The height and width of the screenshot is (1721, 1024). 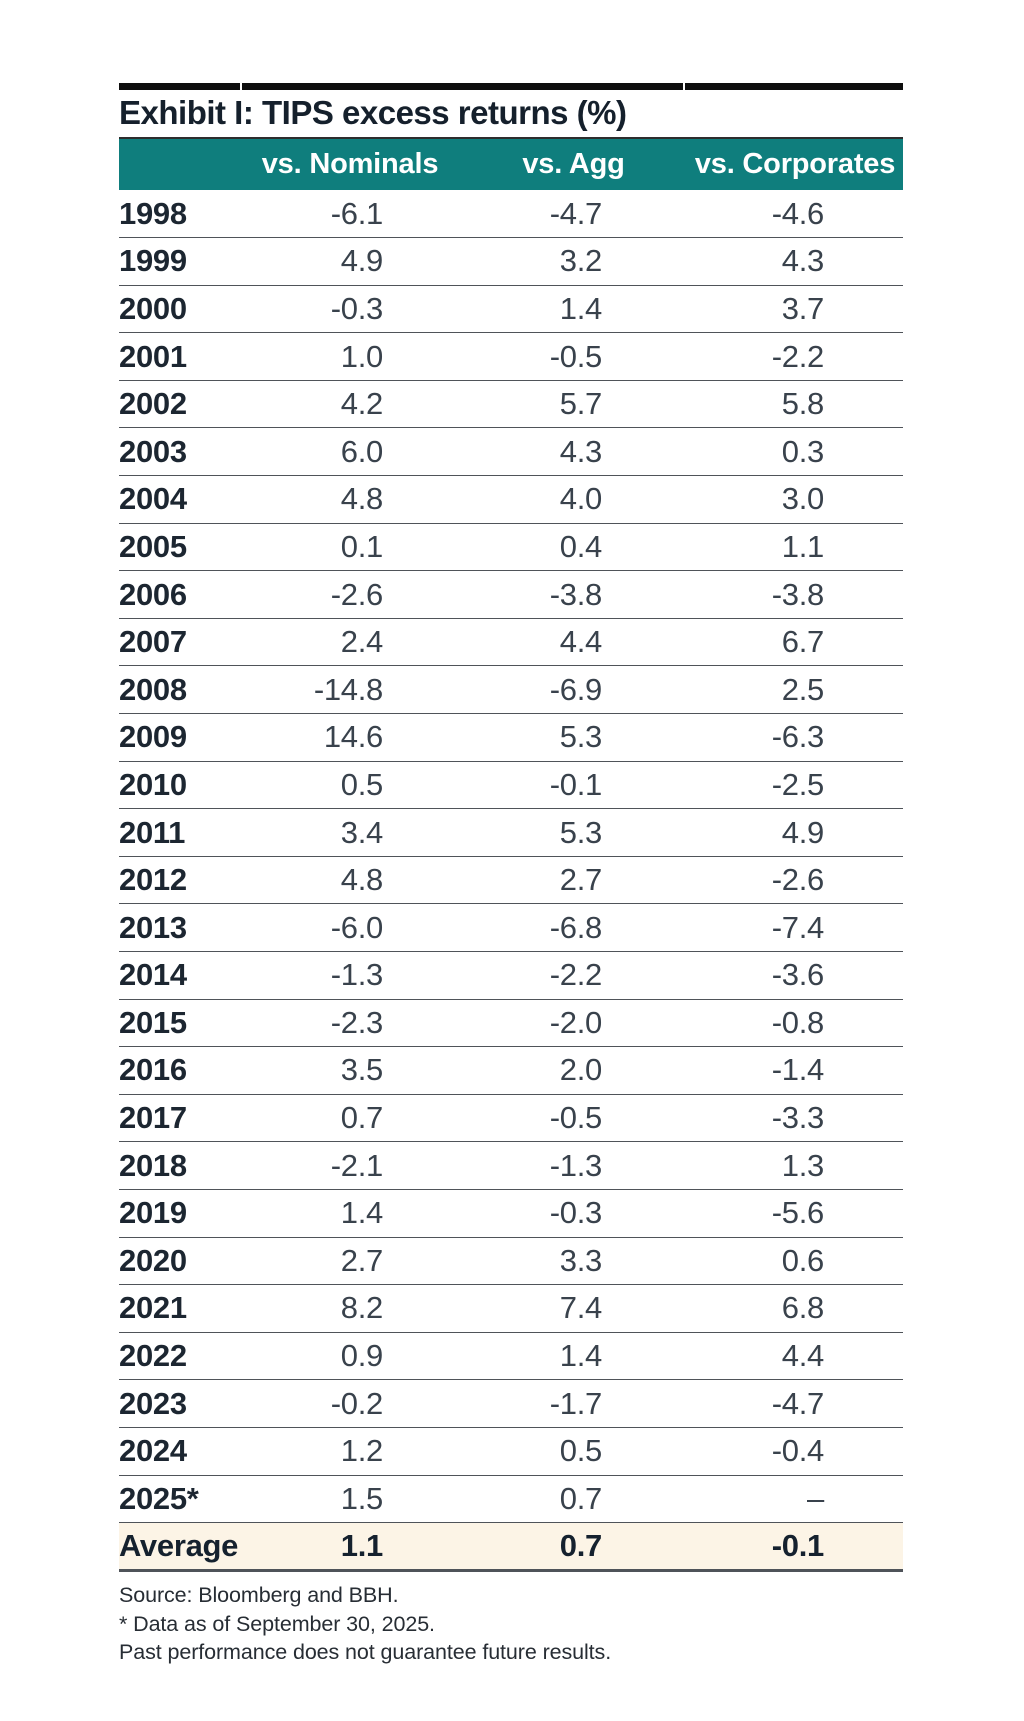 What do you see at coordinates (795, 1261) in the screenshot?
I see `value-cell: 0.6` at bounding box center [795, 1261].